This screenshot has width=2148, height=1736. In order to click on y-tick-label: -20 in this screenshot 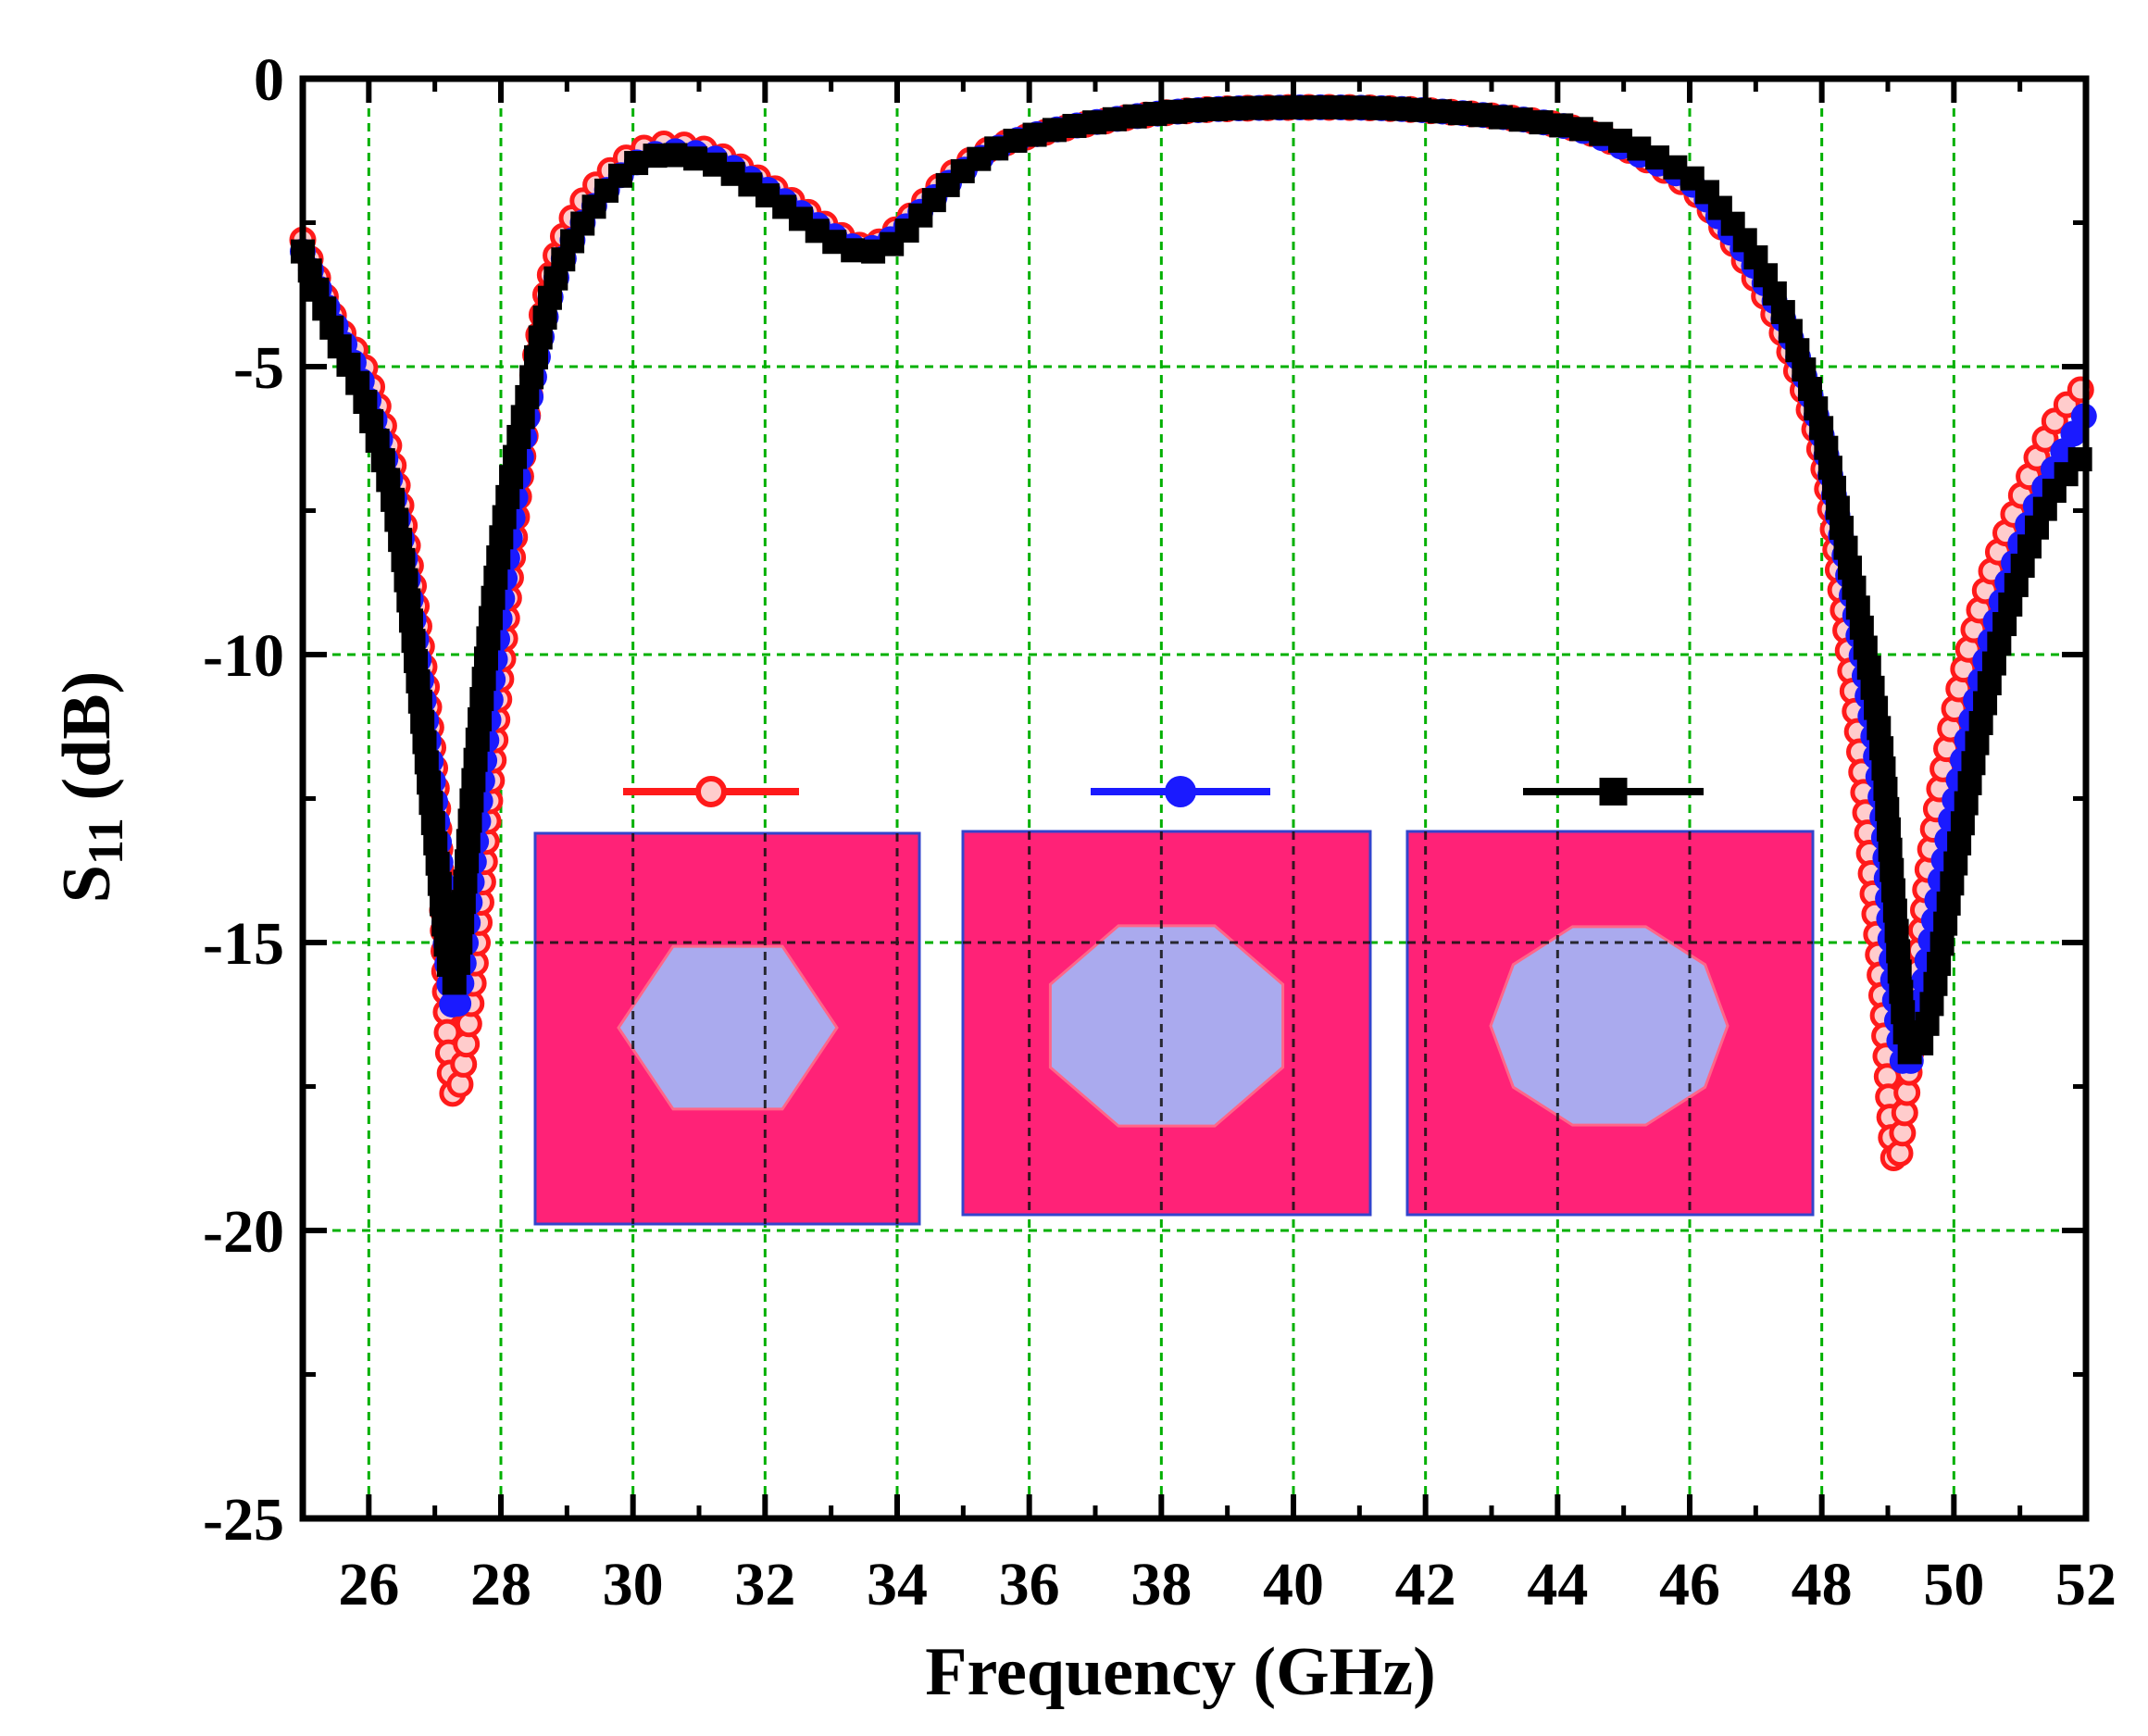, I will do `click(243, 1232)`.